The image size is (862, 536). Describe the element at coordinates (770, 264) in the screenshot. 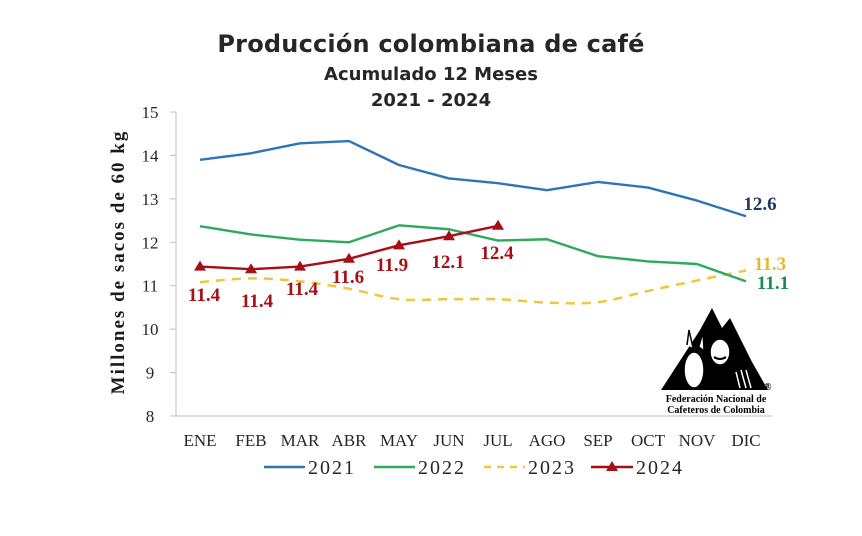

I see `data-label-2023: 11.3` at that location.